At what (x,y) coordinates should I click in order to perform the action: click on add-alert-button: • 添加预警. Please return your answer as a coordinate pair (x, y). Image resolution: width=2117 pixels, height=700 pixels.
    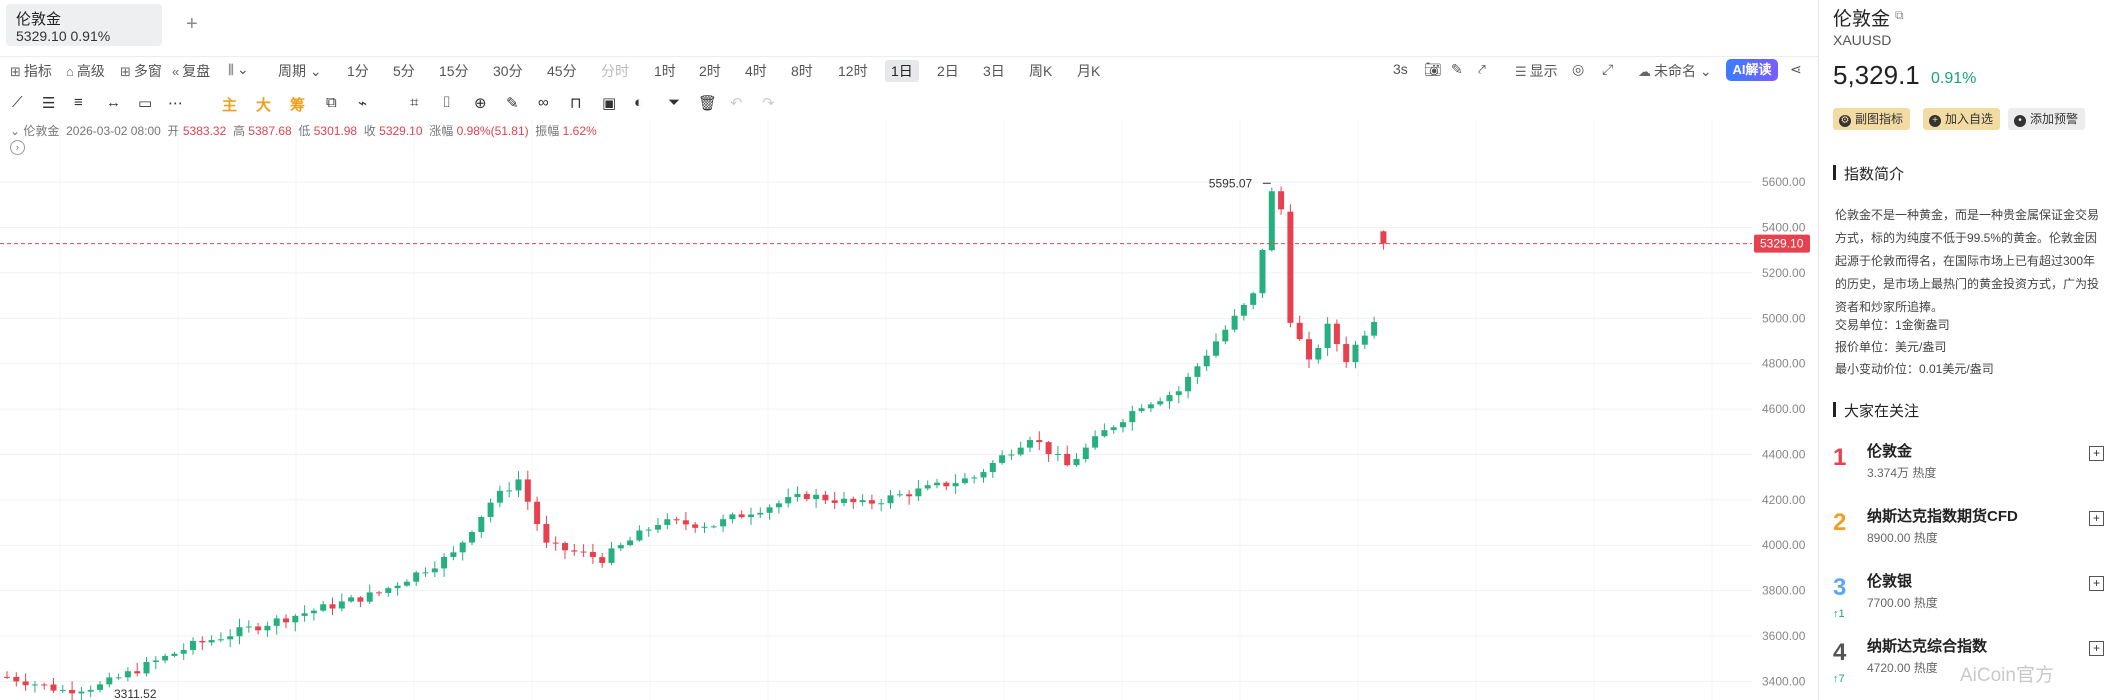
    Looking at the image, I should click on (2047, 119).